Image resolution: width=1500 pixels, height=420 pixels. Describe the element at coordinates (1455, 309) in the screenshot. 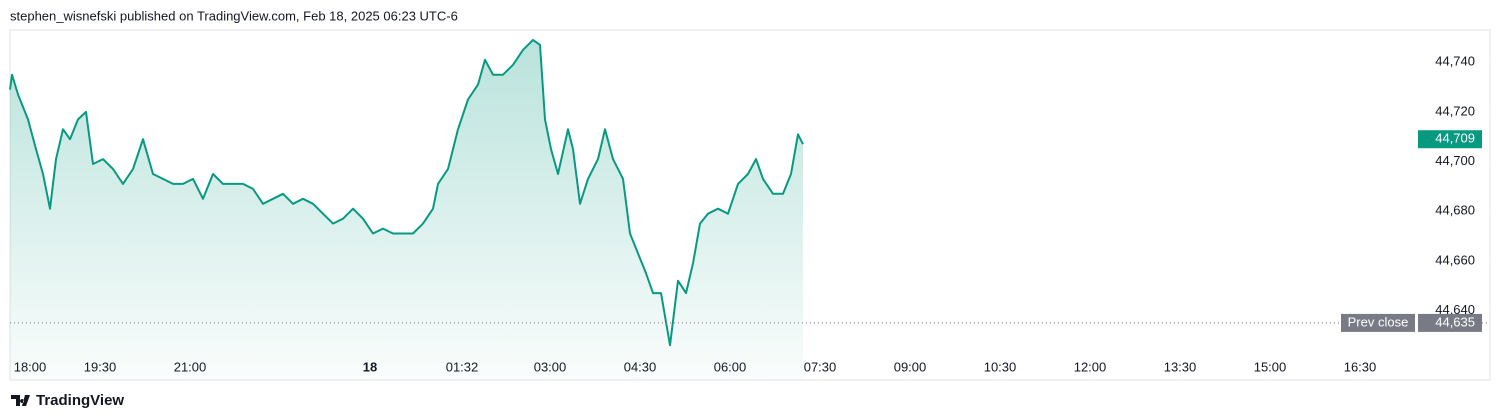

I see `y-tick-label: 44,640` at that location.